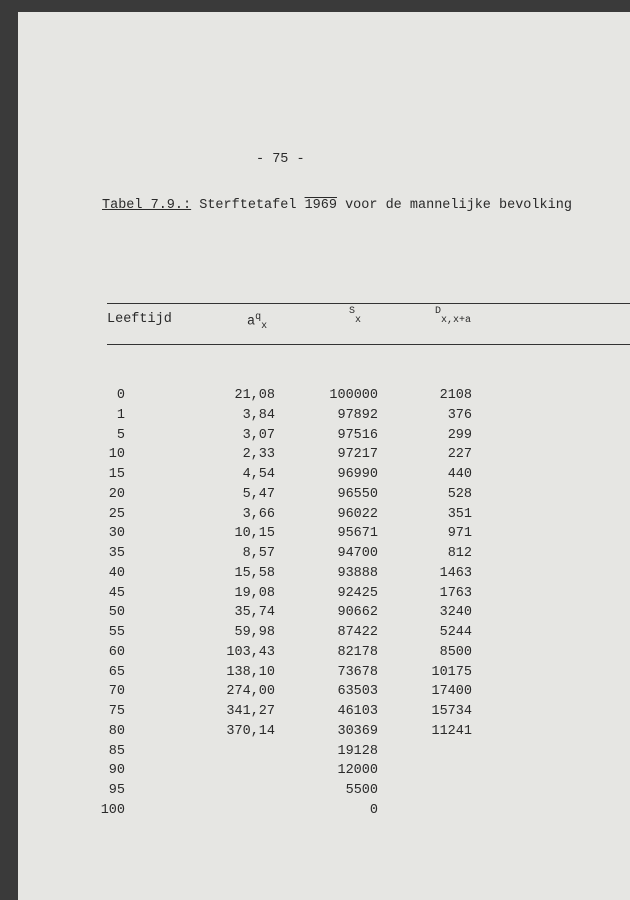 The width and height of the screenshot is (630, 900). I want to click on header-part: q, so click(258, 317).